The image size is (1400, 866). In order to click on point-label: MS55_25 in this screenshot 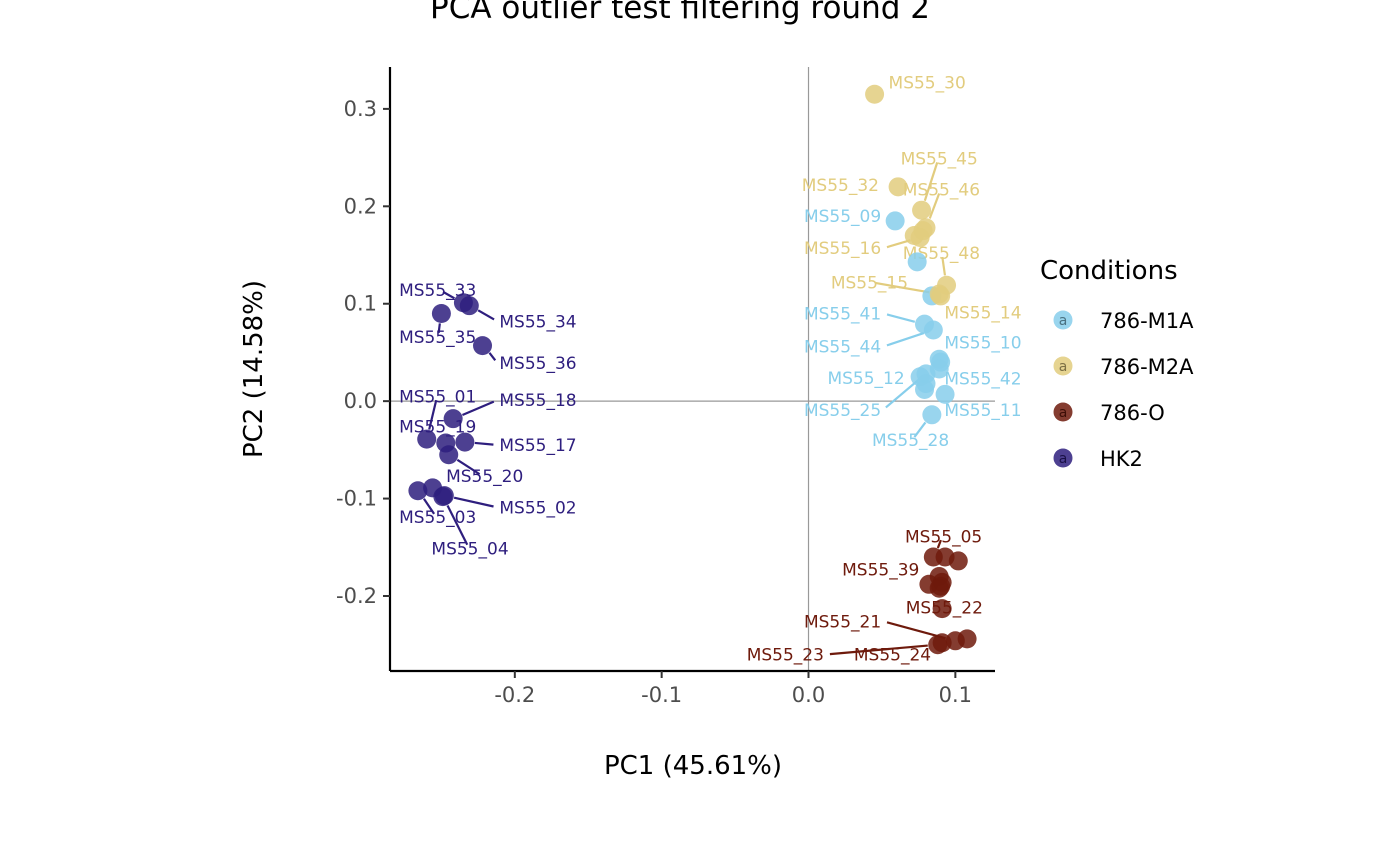, I will do `click(842, 411)`.